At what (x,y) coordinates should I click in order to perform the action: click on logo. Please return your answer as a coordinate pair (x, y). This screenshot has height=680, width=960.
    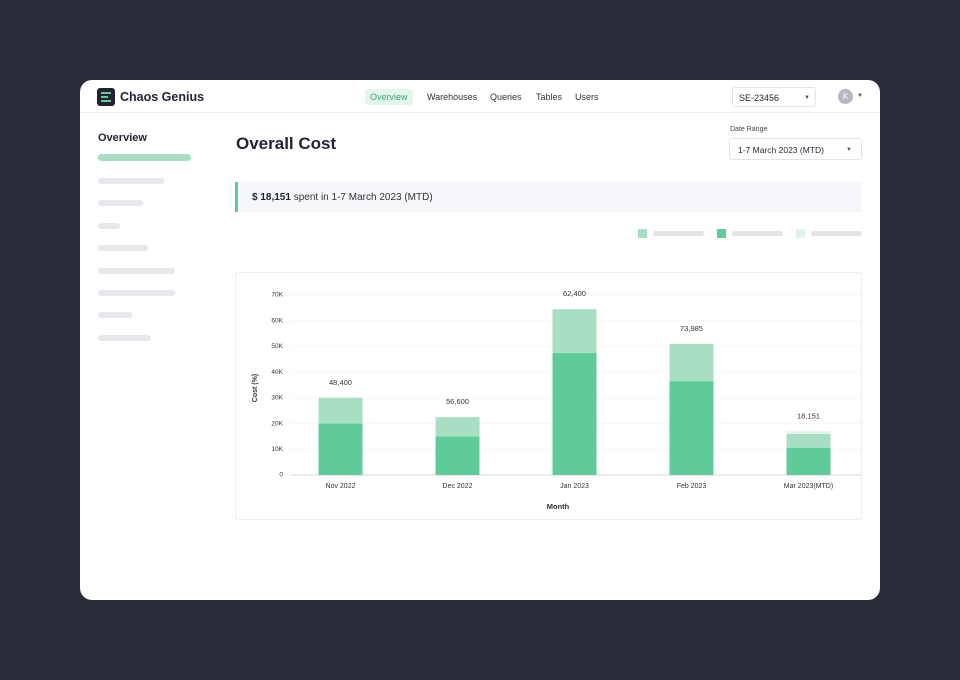
    Looking at the image, I should click on (106, 97).